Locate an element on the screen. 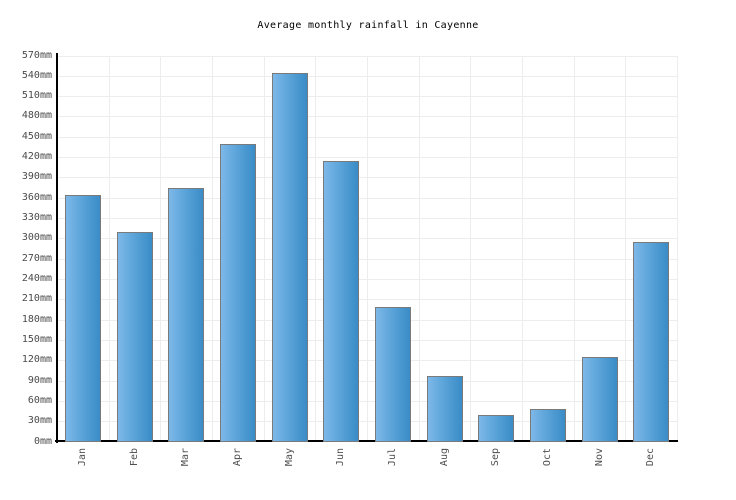  y-tick-label: 60mm is located at coordinates (39, 400).